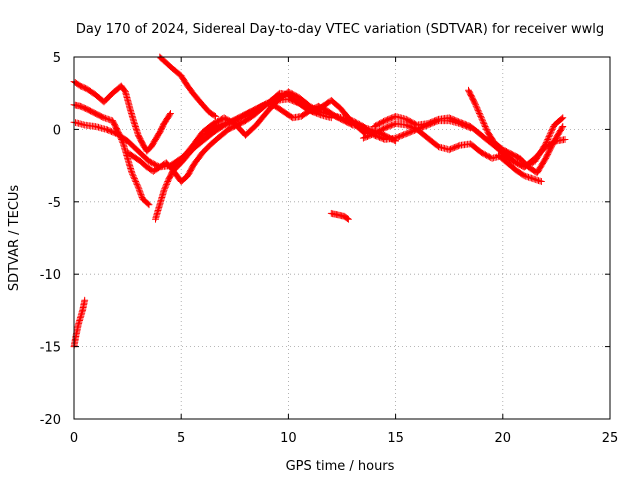 The width and height of the screenshot is (640, 480). What do you see at coordinates (54, 203) in the screenshot?
I see `y-tick-label: -5` at bounding box center [54, 203].